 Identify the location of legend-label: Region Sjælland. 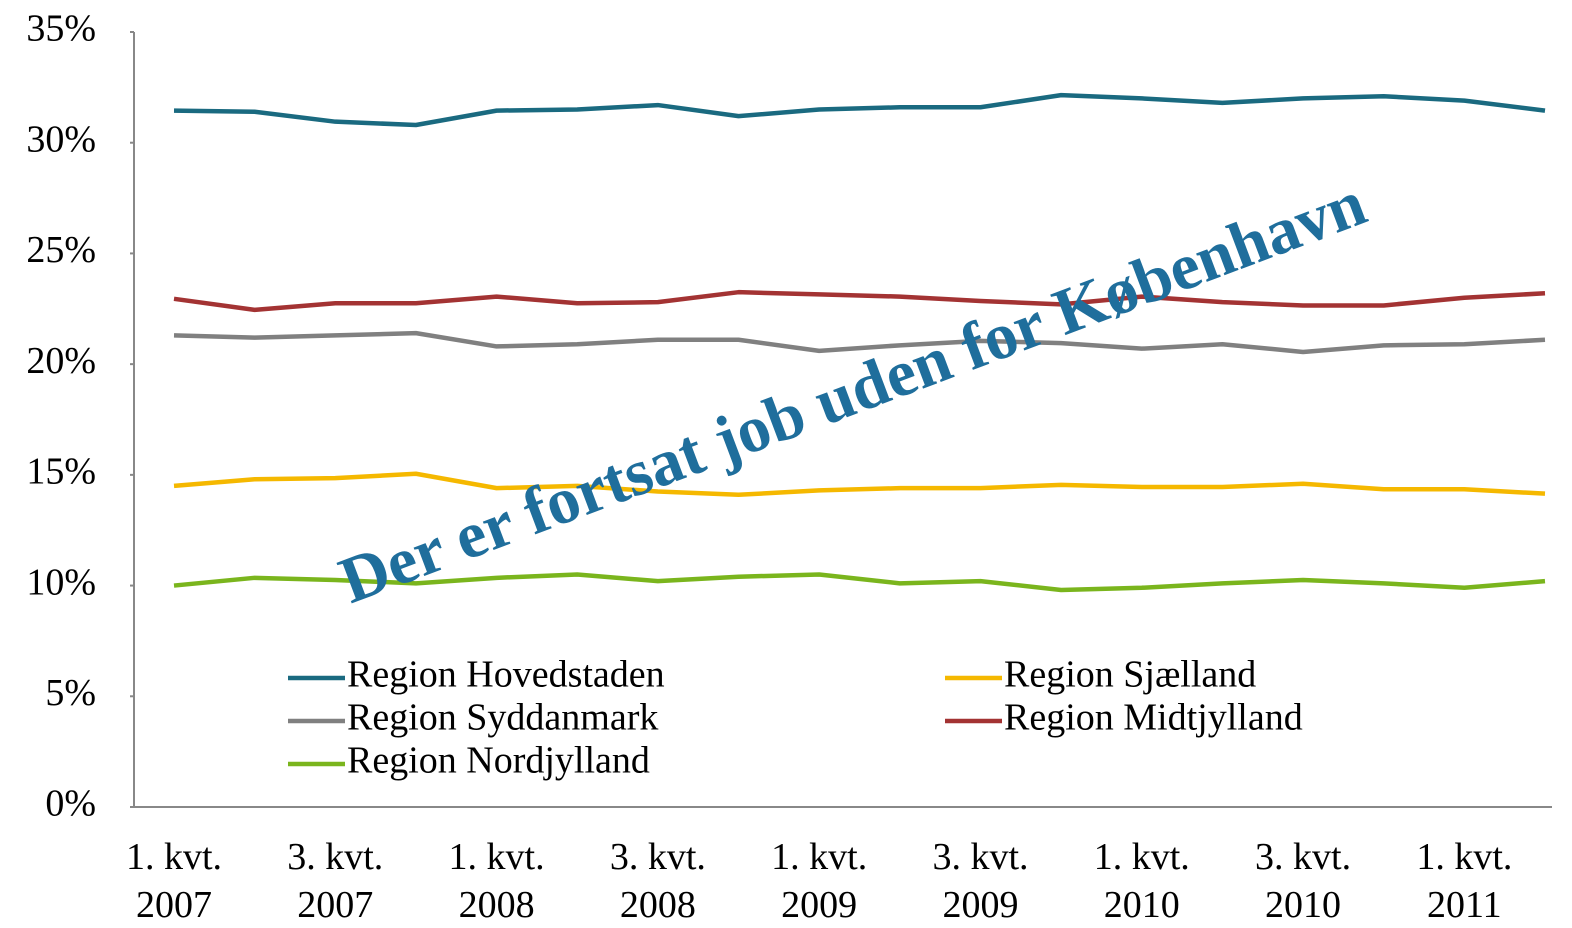
(1130, 675).